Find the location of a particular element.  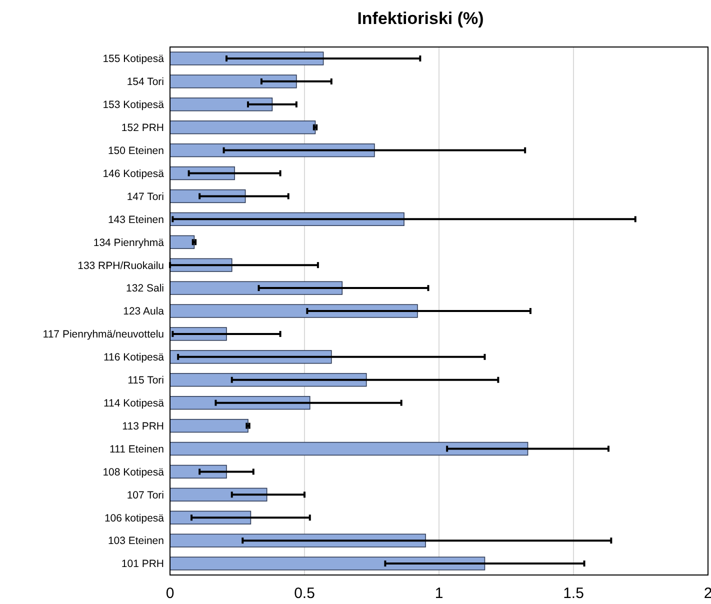

y-tick-label: 133 RPH/Ruokailu is located at coordinates (121, 266).